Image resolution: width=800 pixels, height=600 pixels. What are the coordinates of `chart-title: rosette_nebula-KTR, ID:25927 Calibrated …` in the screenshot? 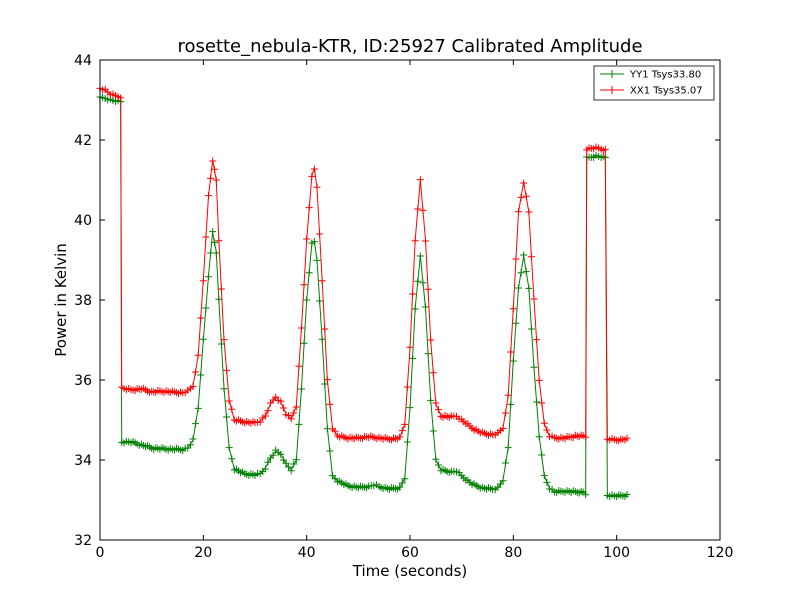 It's located at (409, 46).